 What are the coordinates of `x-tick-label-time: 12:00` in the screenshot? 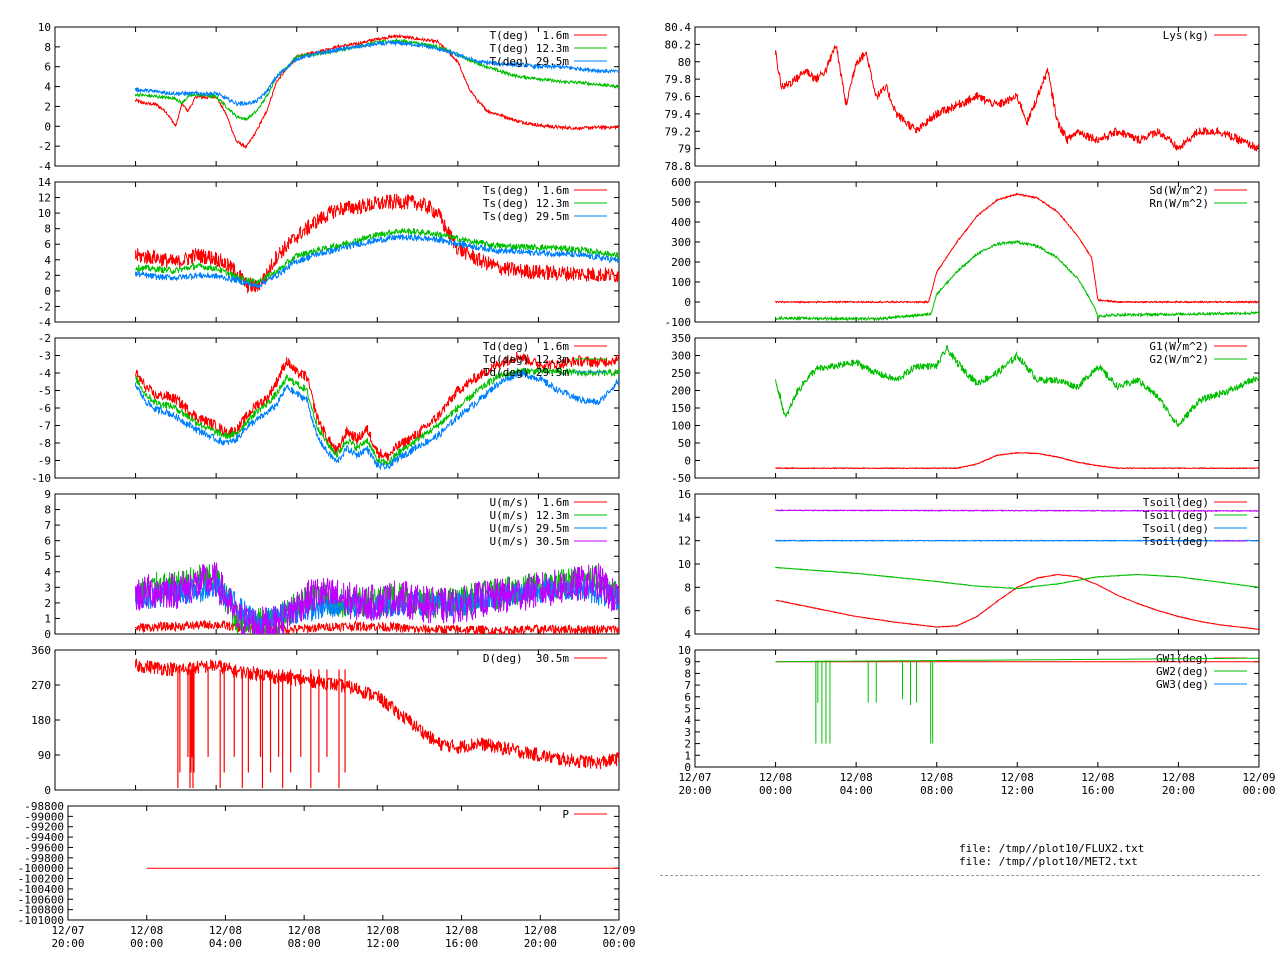 It's located at (382, 943).